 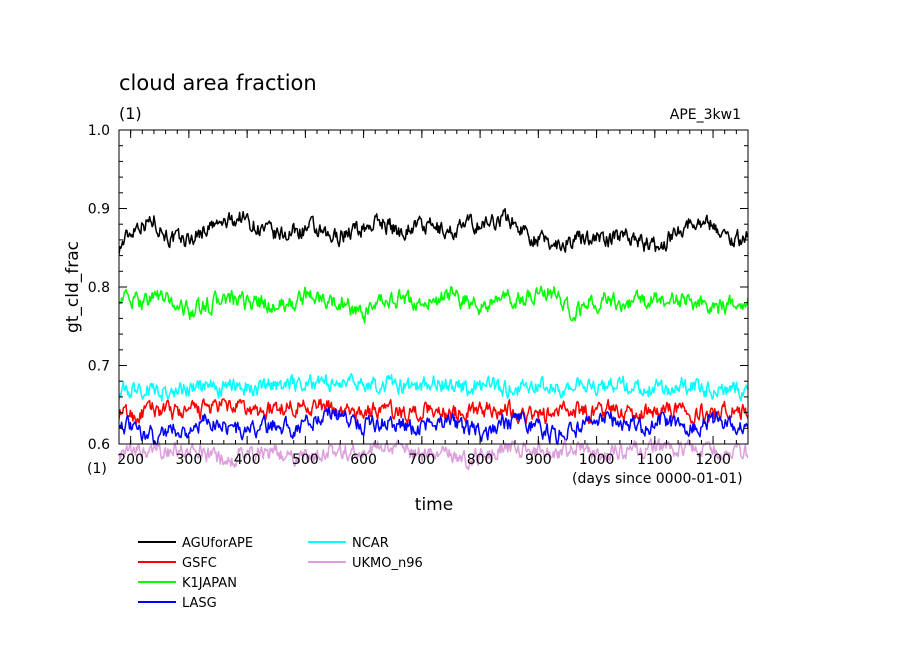 I want to click on series-line-lasg, so click(x=433, y=426).